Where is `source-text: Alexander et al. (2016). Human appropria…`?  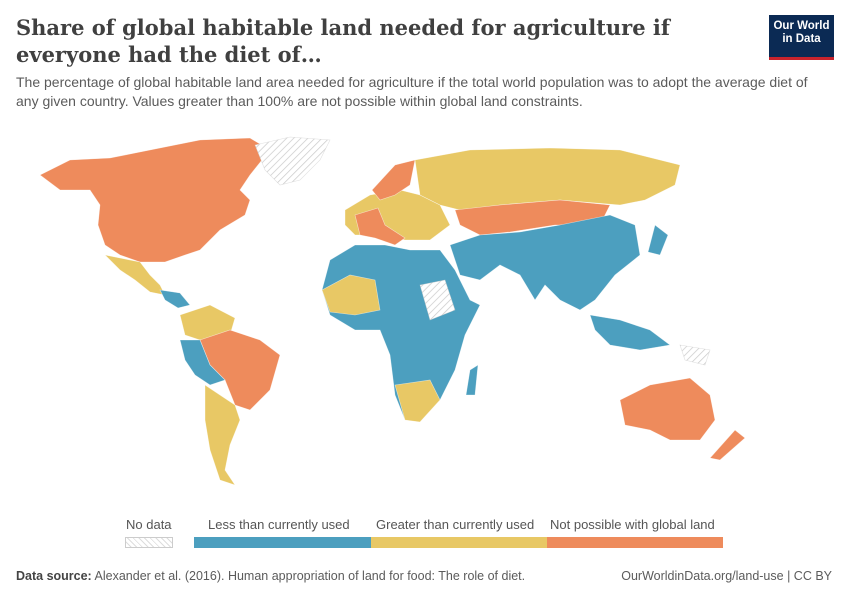
source-text: Alexander et al. (2016). Human appropria… is located at coordinates (310, 576).